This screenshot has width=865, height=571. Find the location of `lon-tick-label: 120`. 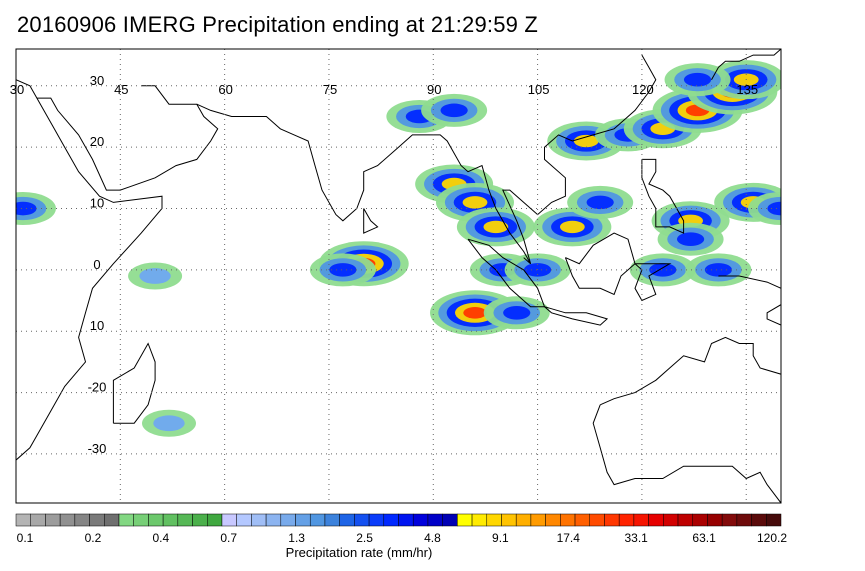

lon-tick-label: 120 is located at coordinates (643, 89).